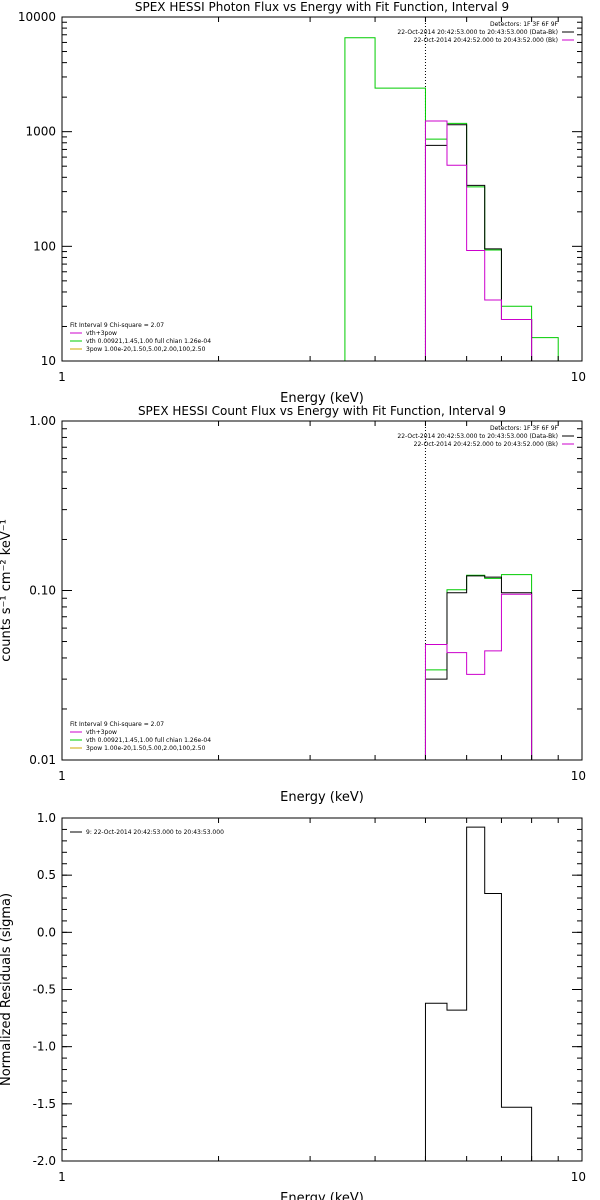  What do you see at coordinates (46, 818) in the screenshot?
I see `y-tick-label: 1.0` at bounding box center [46, 818].